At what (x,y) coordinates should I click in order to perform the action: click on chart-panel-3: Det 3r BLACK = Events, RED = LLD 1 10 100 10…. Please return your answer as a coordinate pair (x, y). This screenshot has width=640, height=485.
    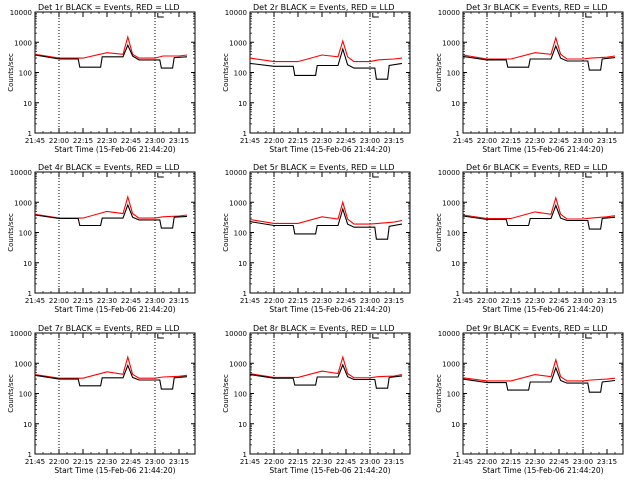
    Looking at the image, I should click on (529, 78).